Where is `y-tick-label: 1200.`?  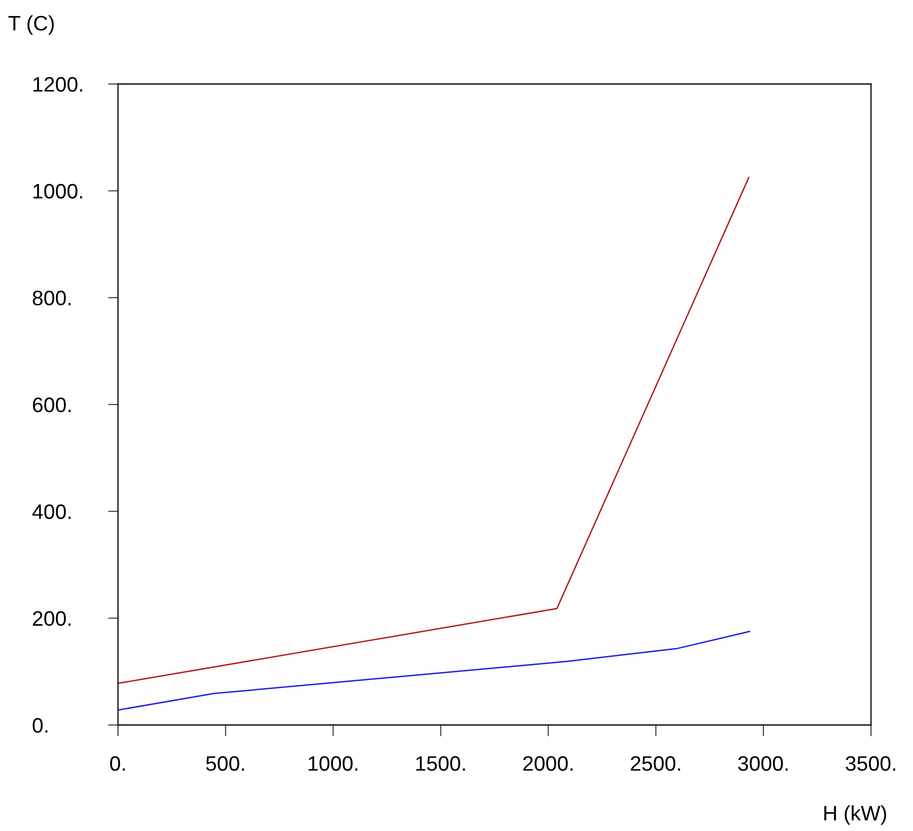
y-tick-label: 1200. is located at coordinates (57, 84).